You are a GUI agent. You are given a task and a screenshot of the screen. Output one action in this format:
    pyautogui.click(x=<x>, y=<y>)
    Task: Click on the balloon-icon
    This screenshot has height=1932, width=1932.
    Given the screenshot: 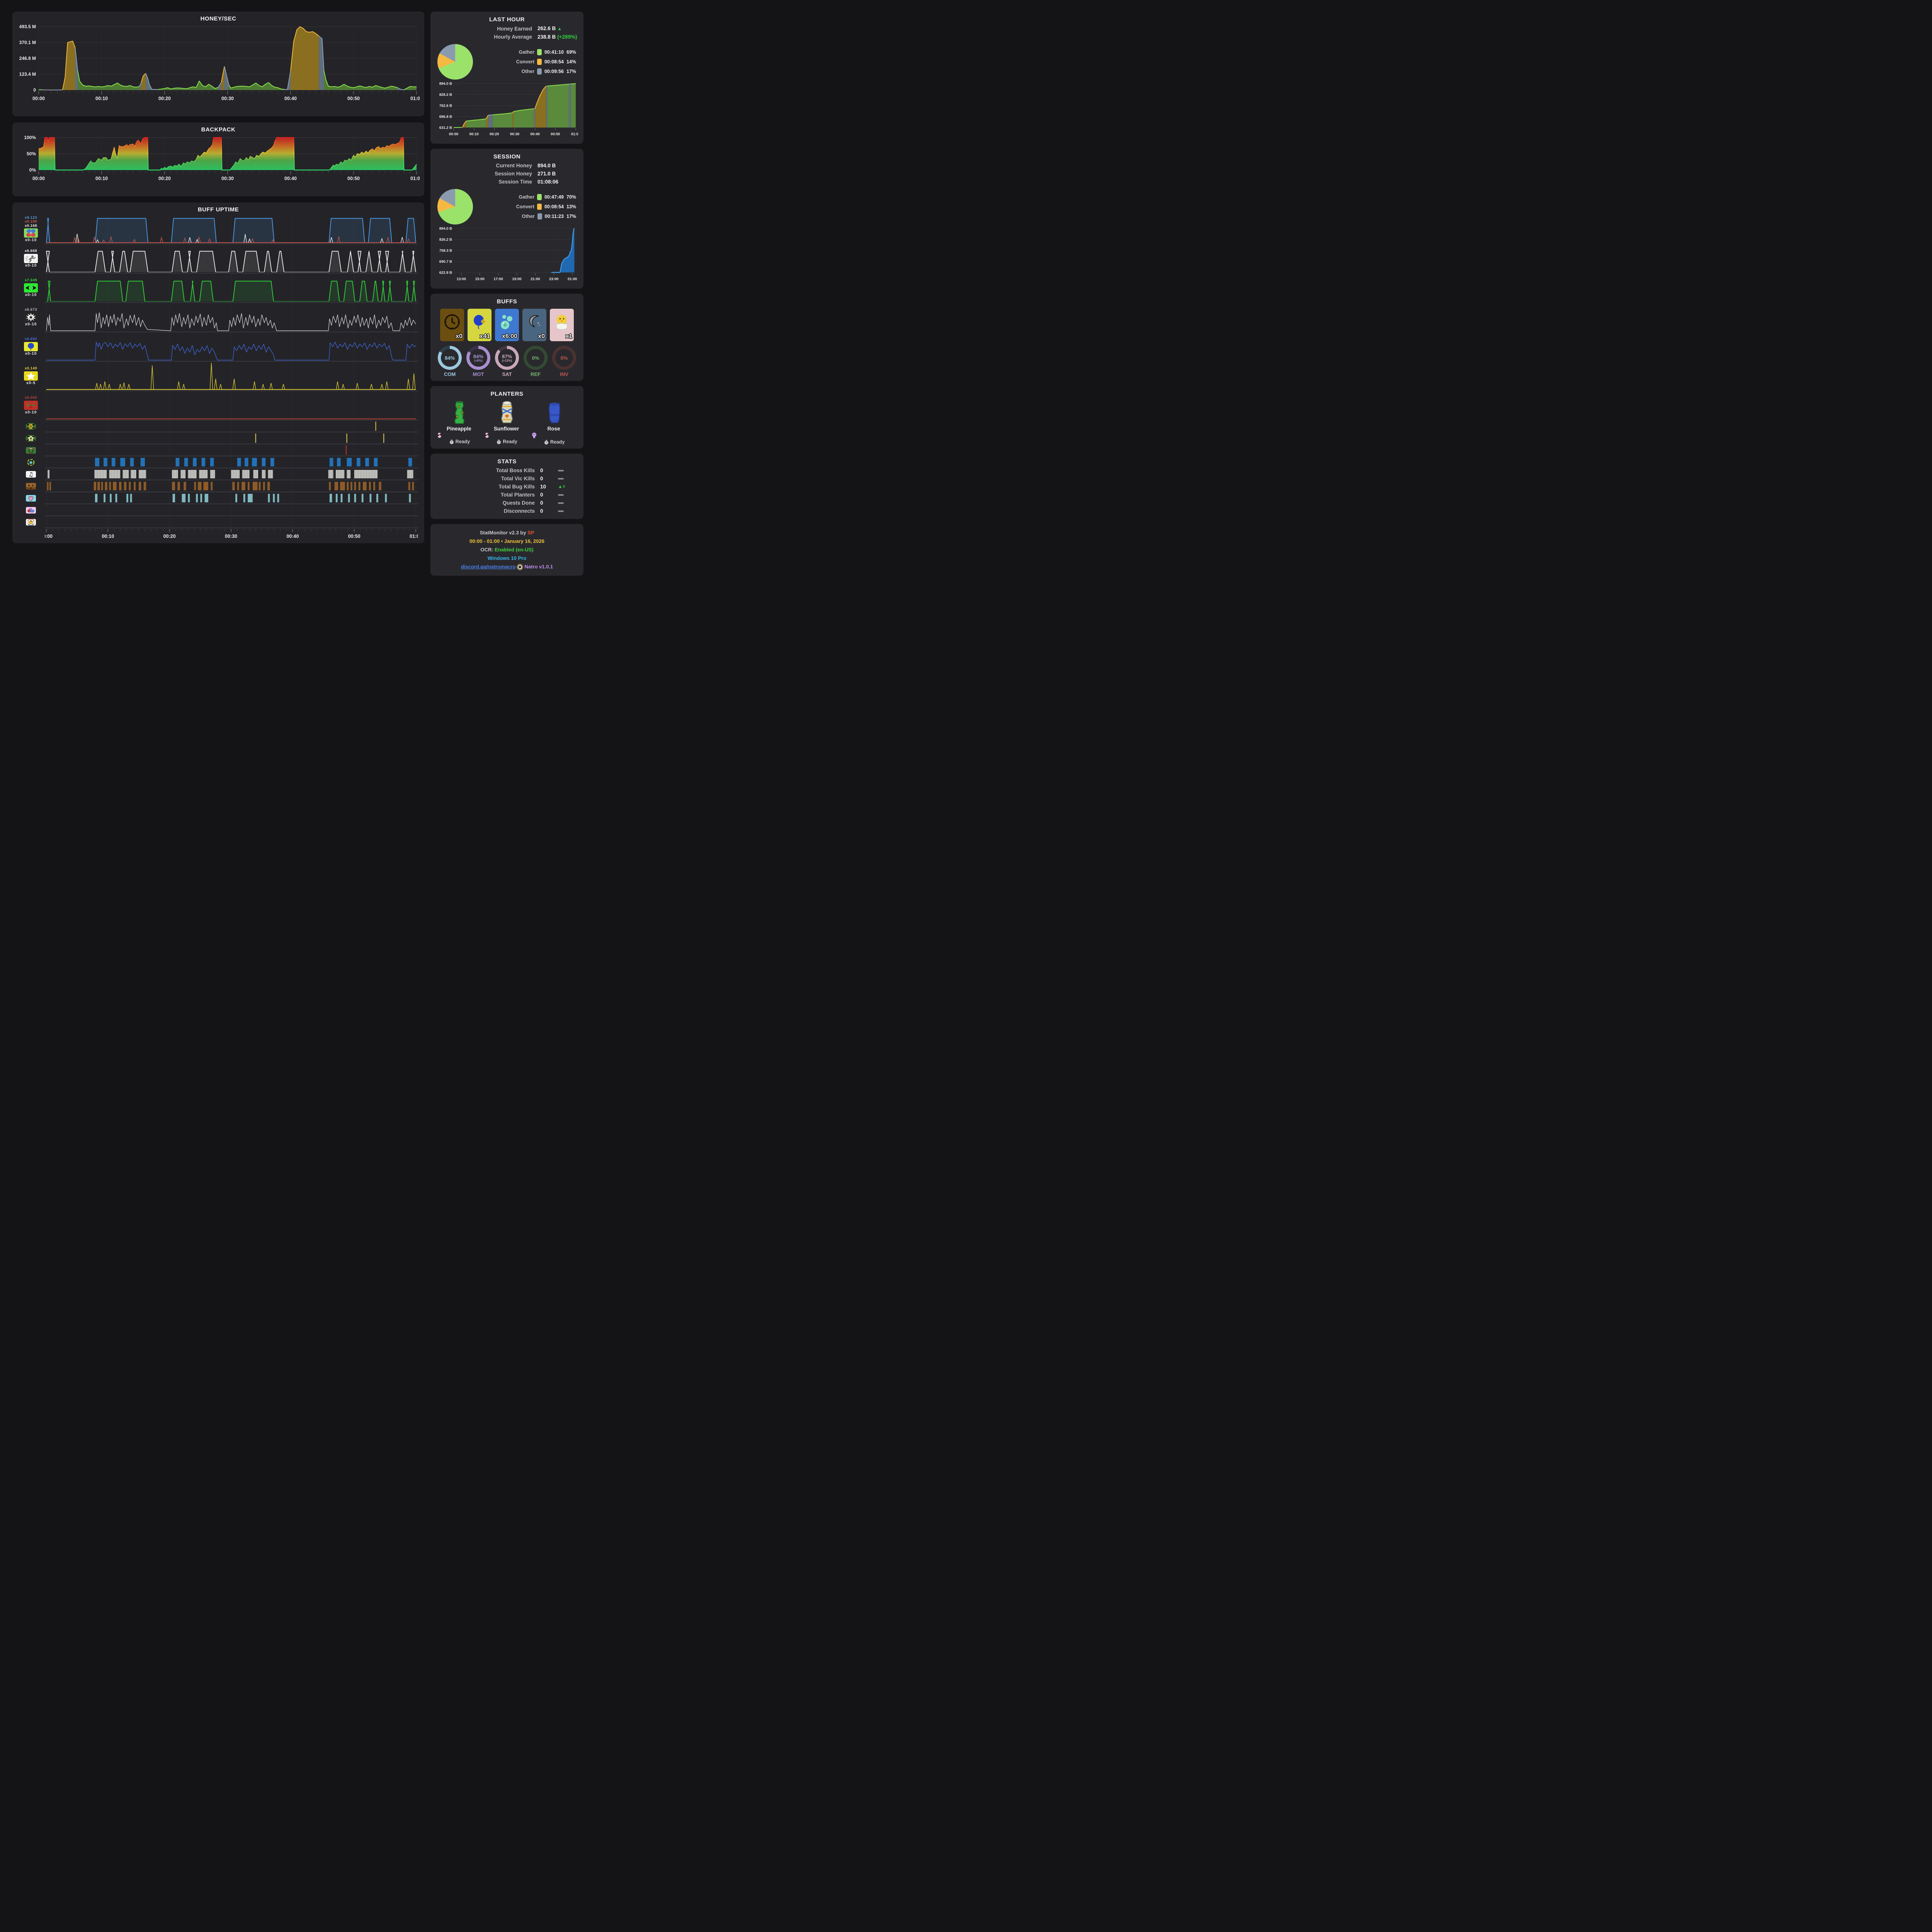 What is the action you would take?
    pyautogui.click(x=31, y=346)
    